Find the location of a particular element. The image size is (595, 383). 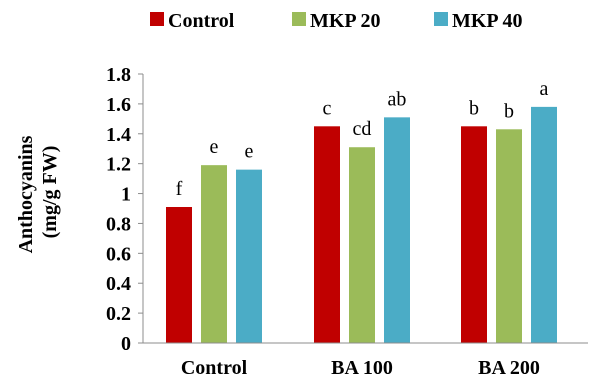

y-tick-label-5: 1 is located at coordinates (126, 195).